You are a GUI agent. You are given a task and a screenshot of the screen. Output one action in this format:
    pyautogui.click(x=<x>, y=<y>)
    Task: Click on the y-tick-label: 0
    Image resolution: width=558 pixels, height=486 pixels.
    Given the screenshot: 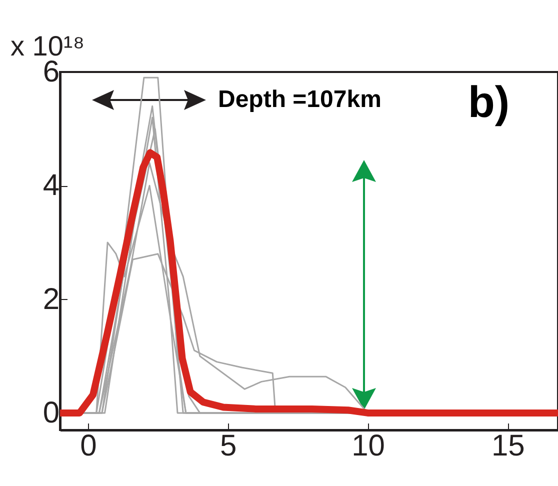 What is the action you would take?
    pyautogui.click(x=51, y=413)
    